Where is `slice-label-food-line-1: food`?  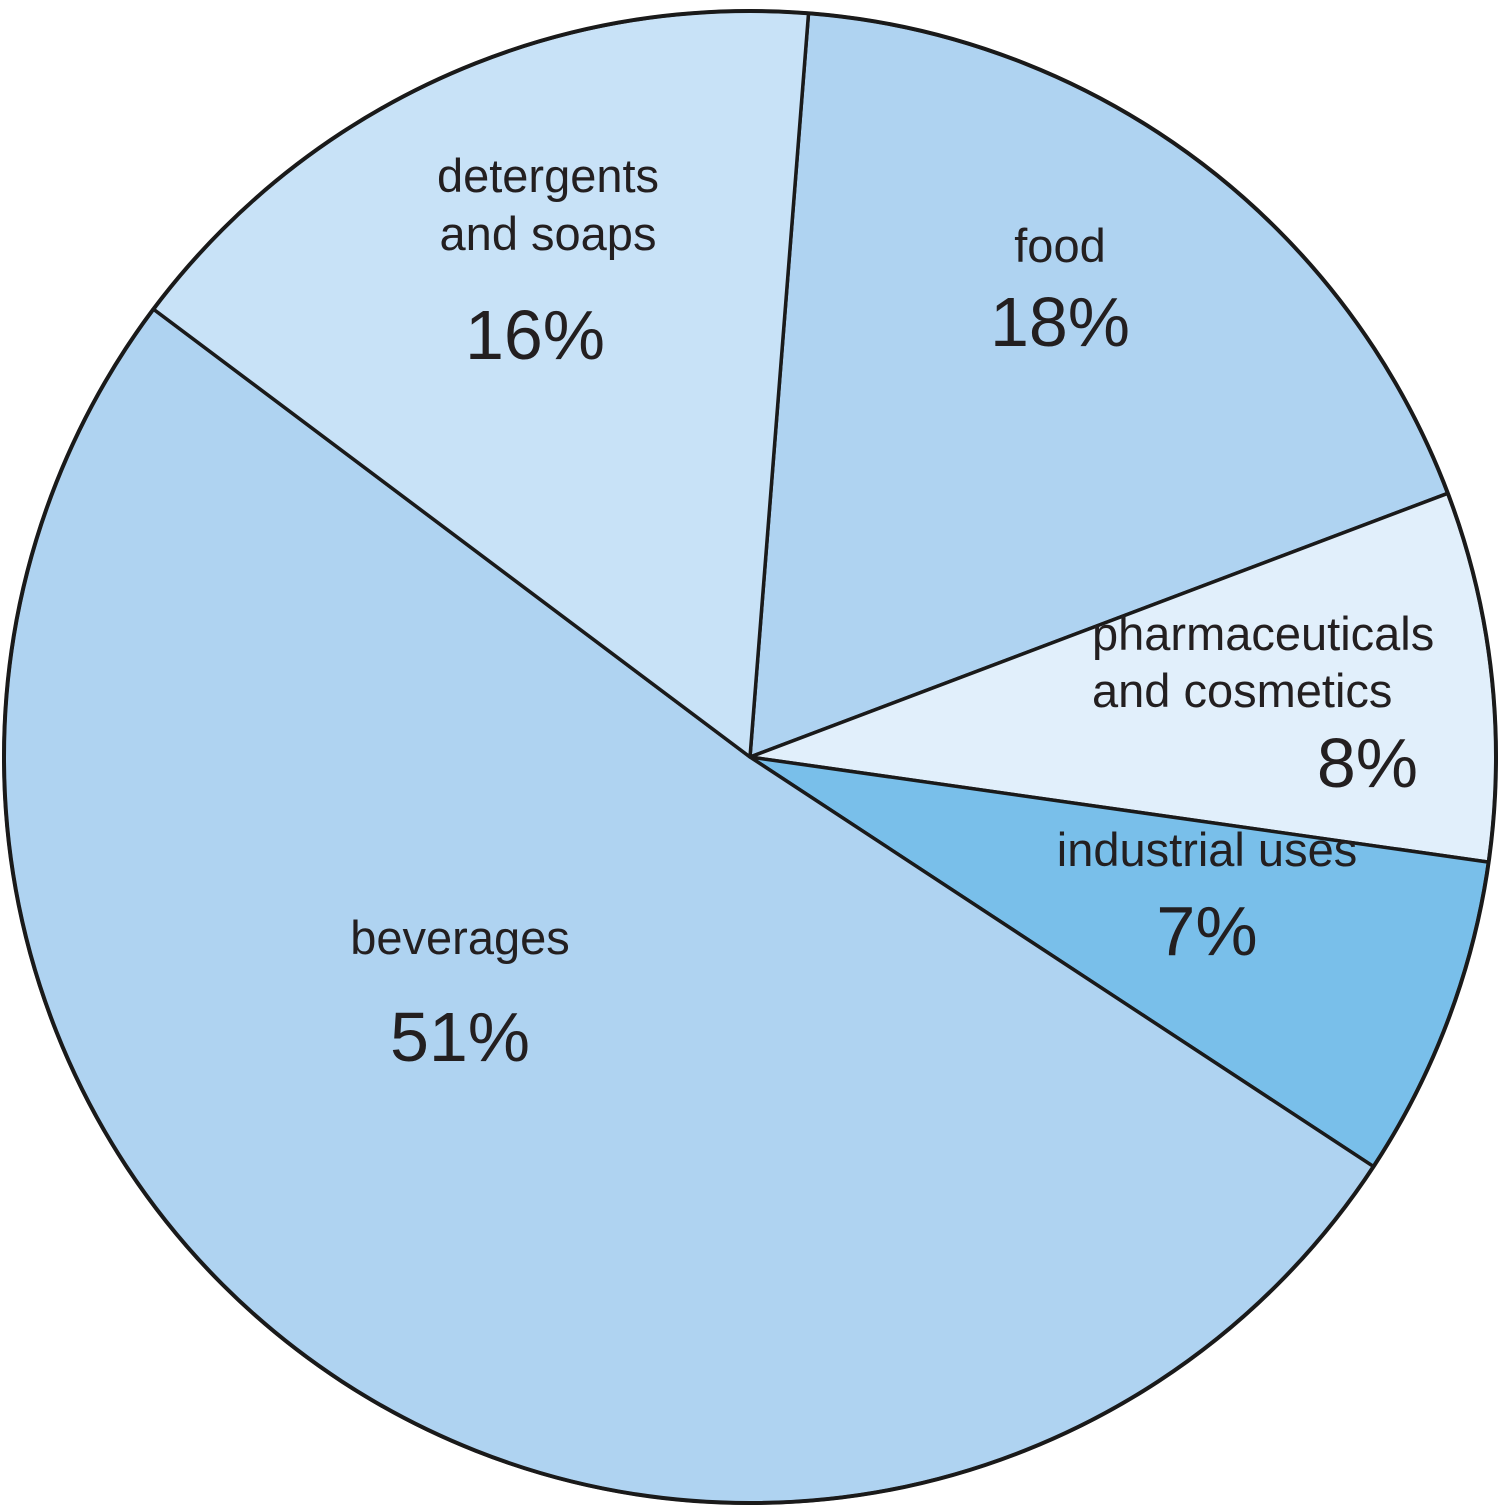 slice-label-food-line-1: food is located at coordinates (1059, 245).